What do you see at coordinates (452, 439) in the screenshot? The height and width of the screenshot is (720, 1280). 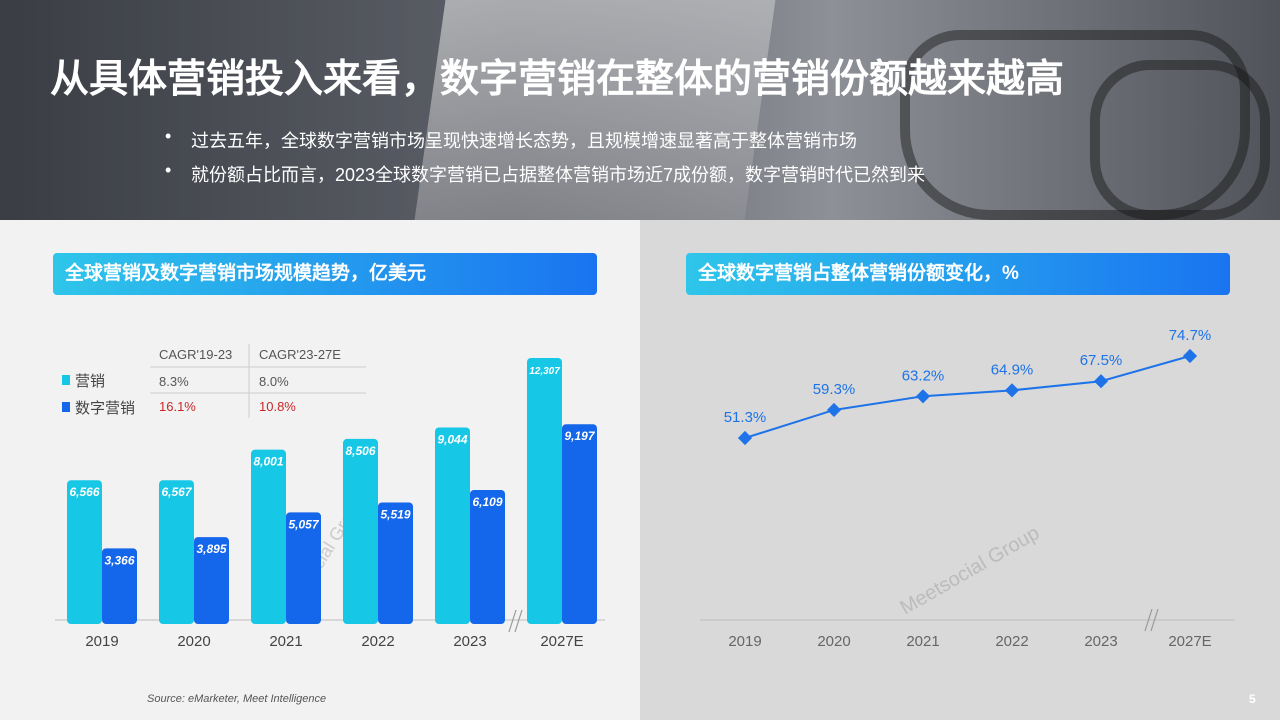 I see `bar-data-label: 9,044` at bounding box center [452, 439].